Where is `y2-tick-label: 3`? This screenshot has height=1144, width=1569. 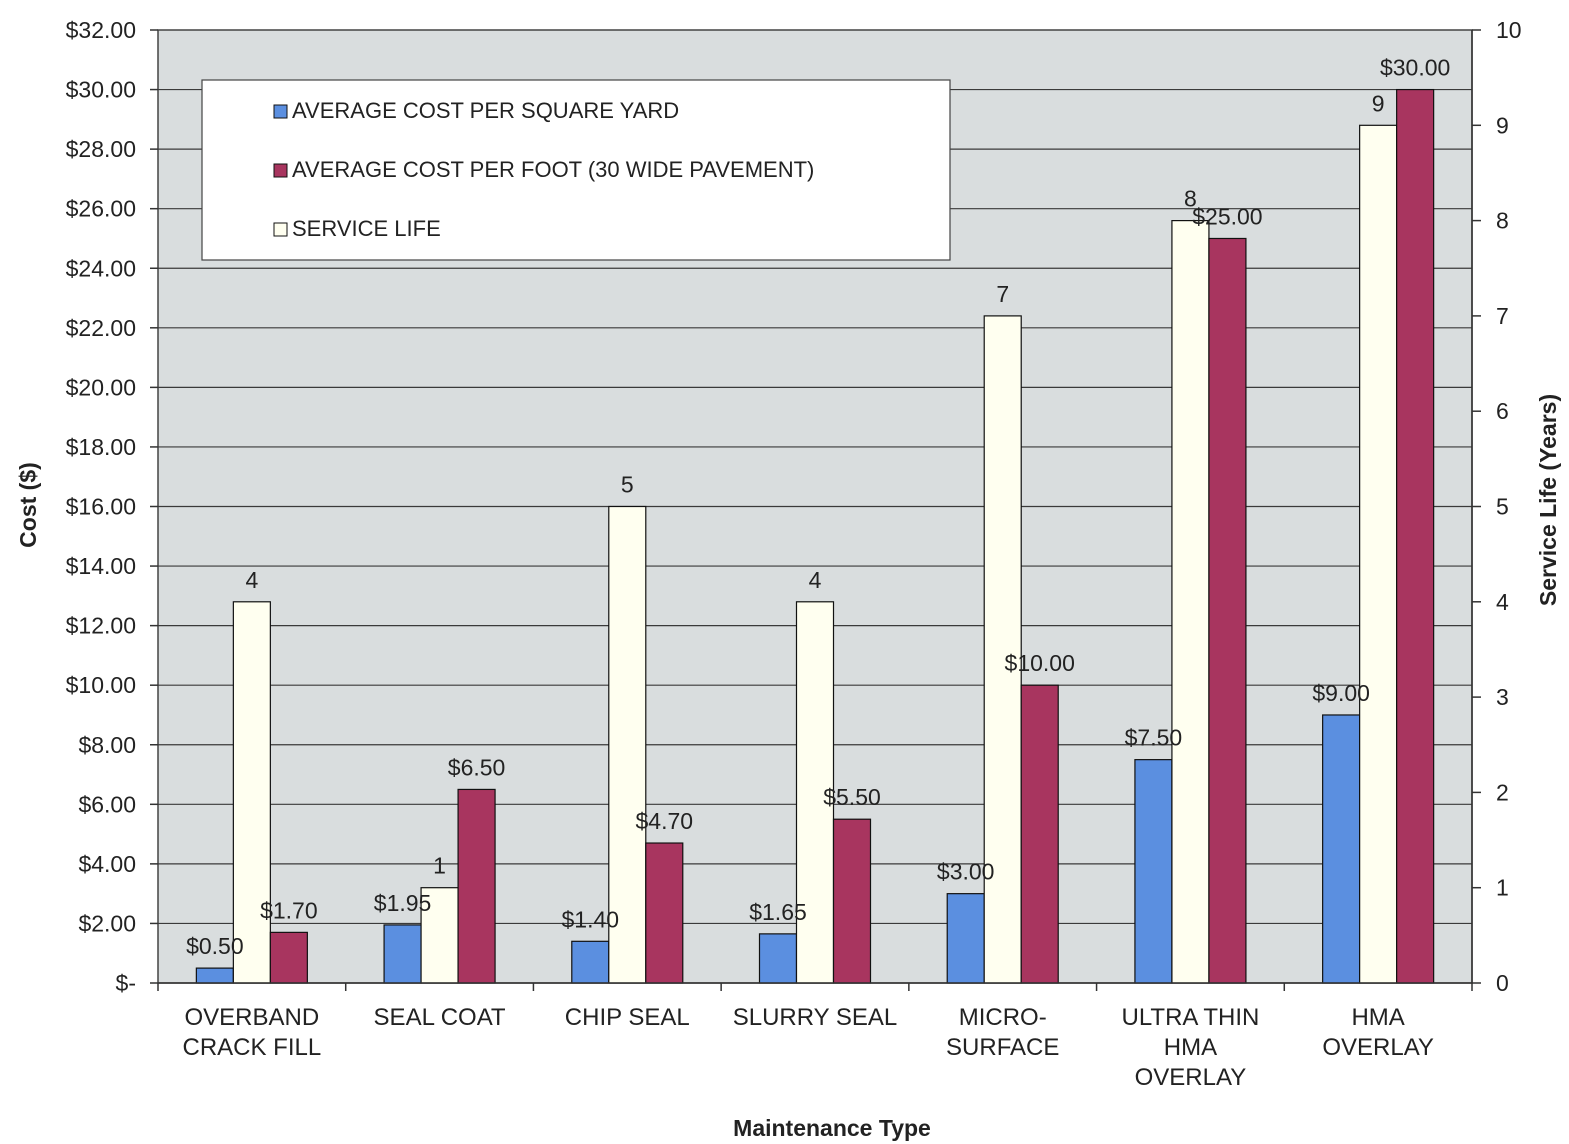 y2-tick-label: 3 is located at coordinates (1502, 697).